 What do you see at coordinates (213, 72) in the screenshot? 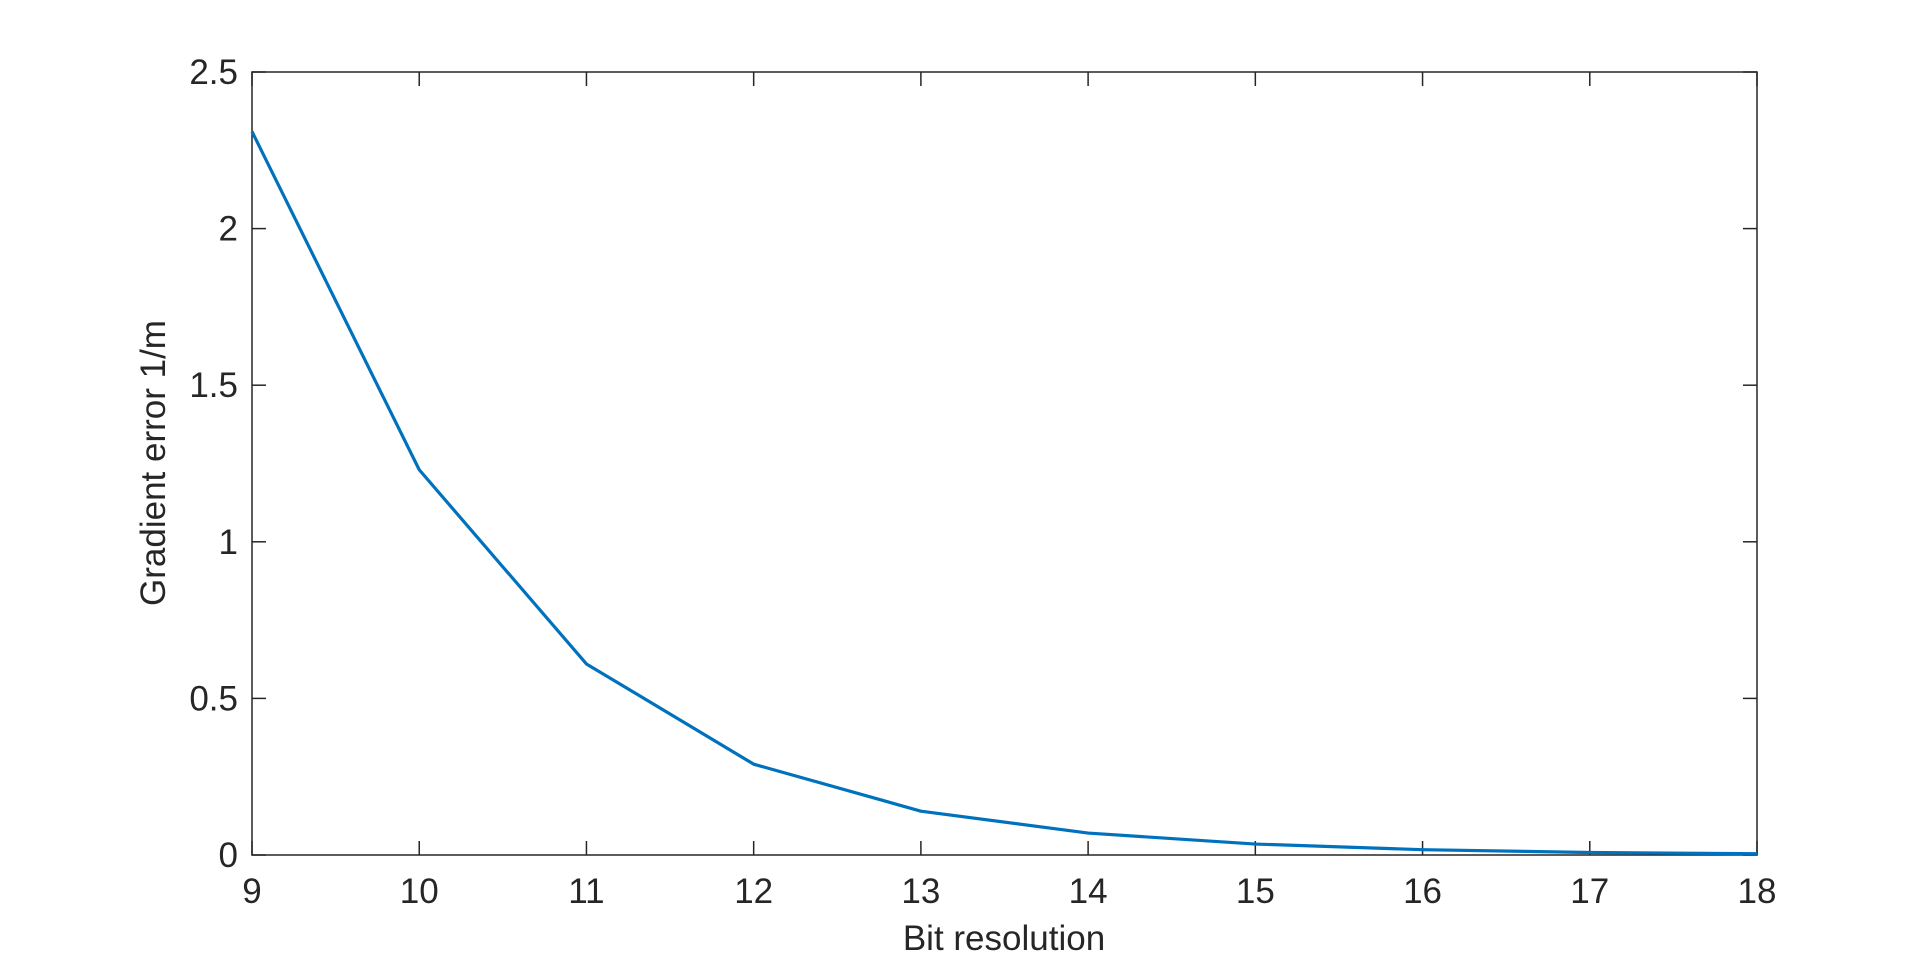
I see `y-tick-label: 2.5` at bounding box center [213, 72].